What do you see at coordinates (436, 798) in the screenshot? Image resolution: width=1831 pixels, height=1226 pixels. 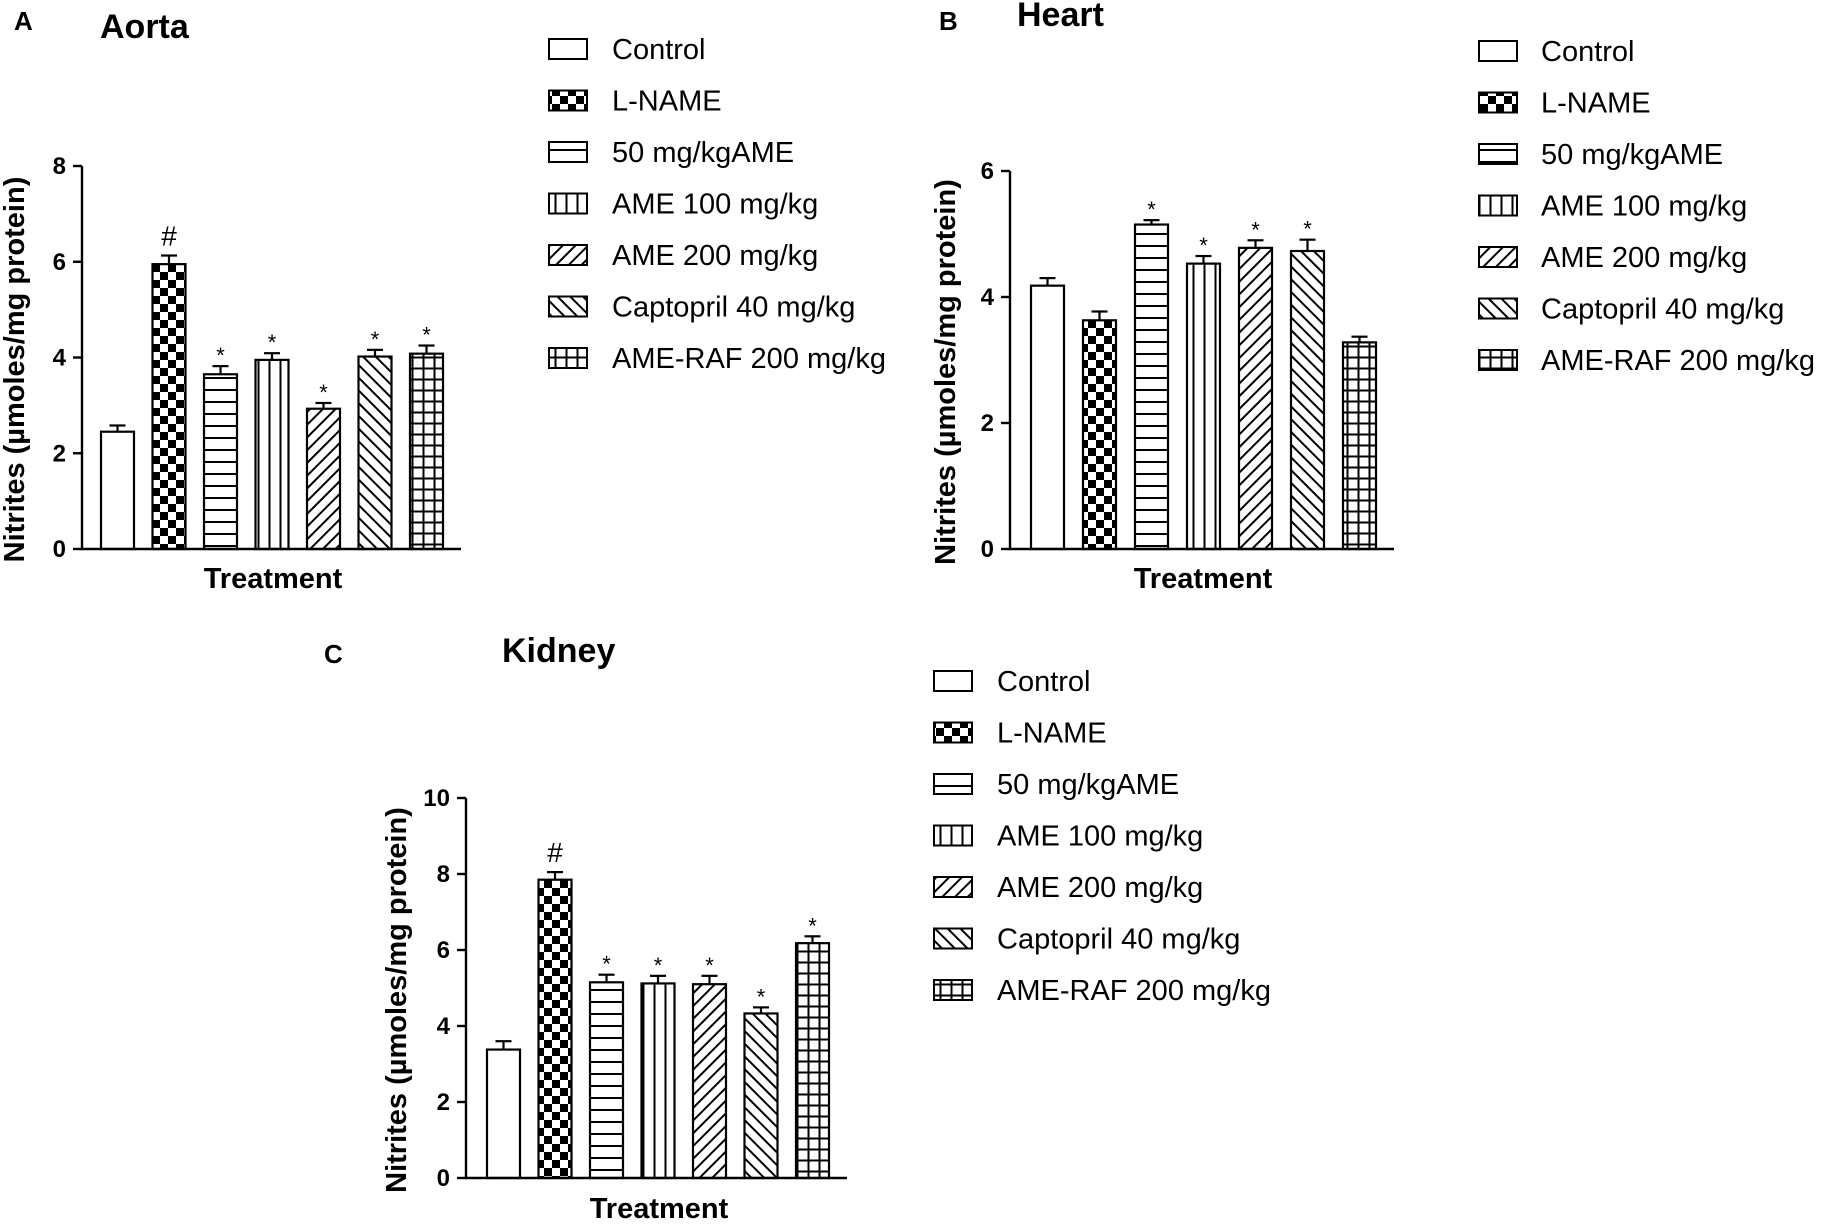 I see `y-tick-label: 10` at bounding box center [436, 798].